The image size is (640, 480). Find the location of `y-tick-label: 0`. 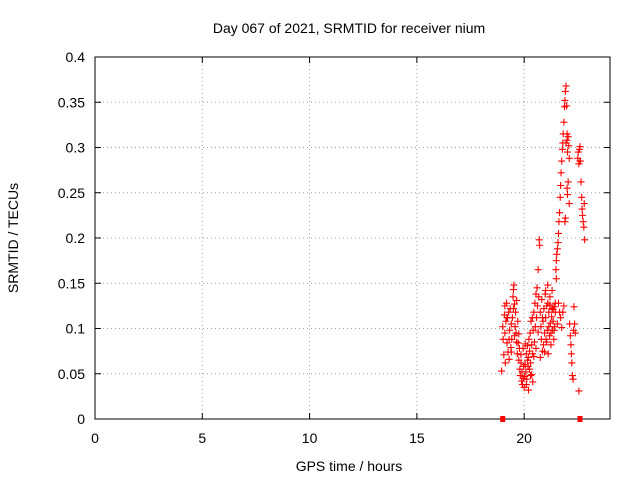

y-tick-label: 0 is located at coordinates (81, 419).